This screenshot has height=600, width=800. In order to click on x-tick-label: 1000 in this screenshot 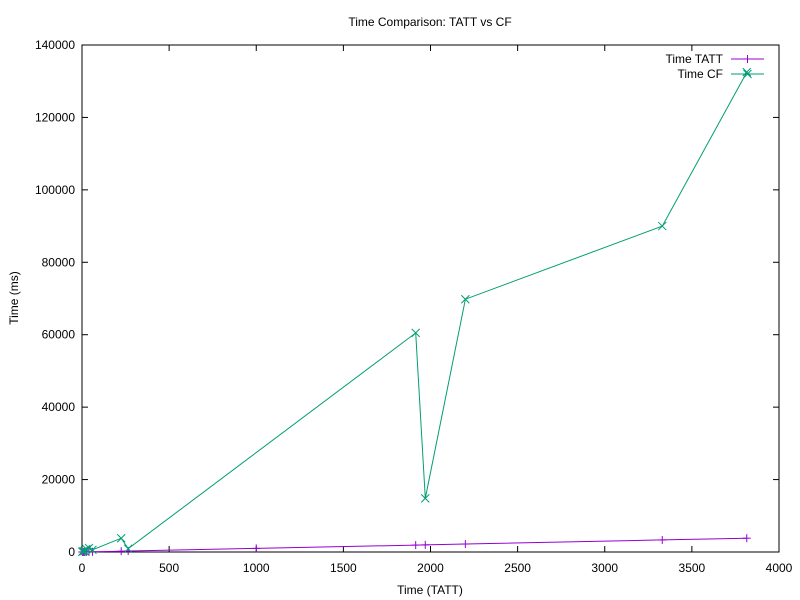, I will do `click(256, 568)`.